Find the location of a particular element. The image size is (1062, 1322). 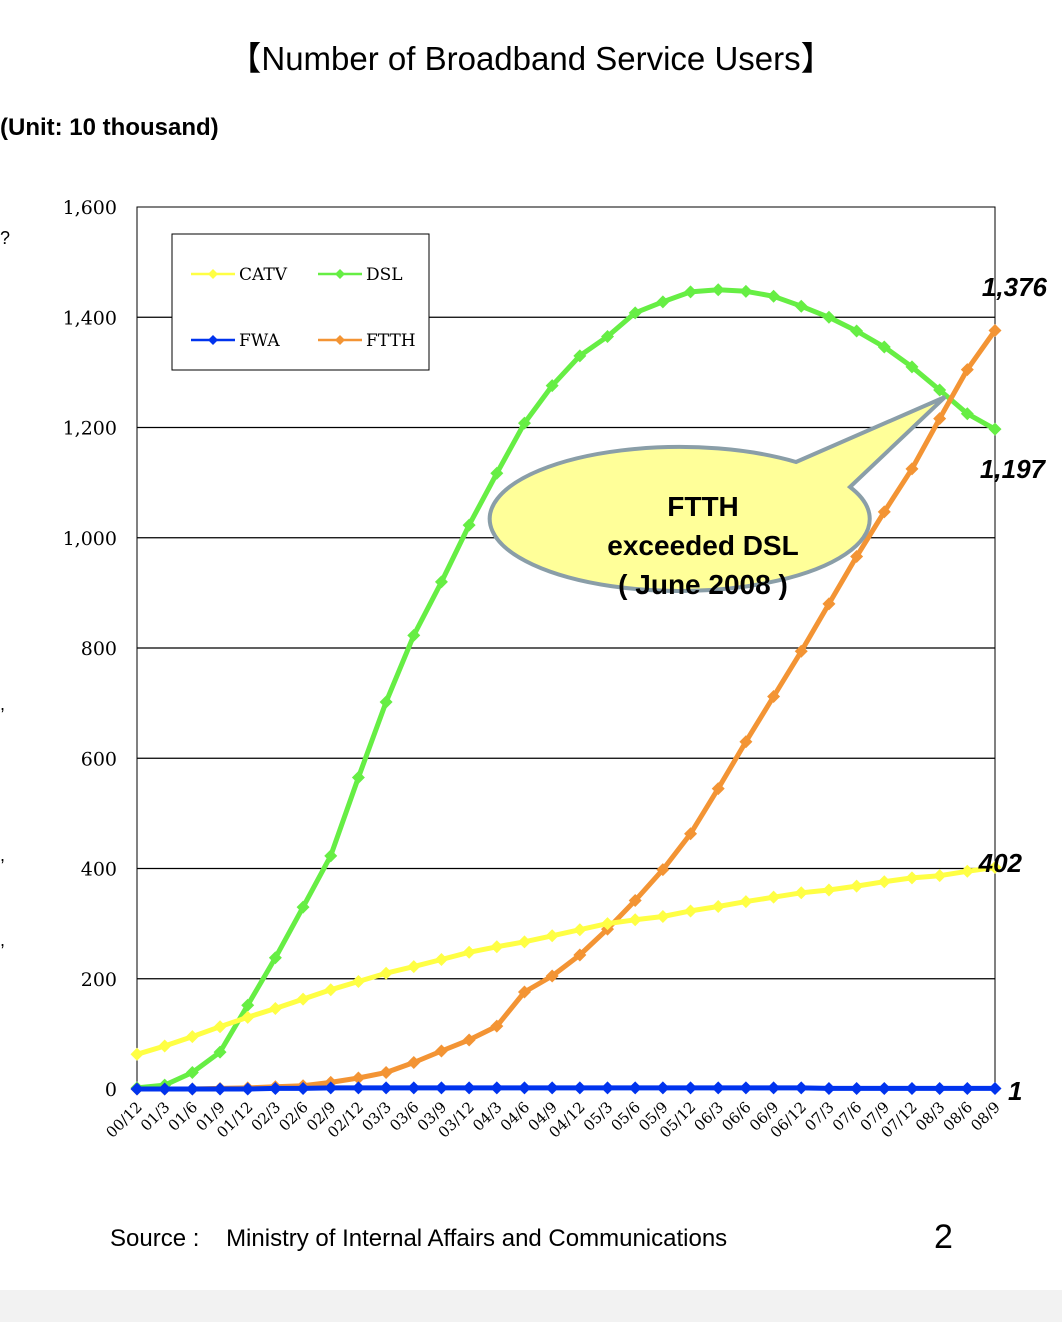

x-tick-label: 05/6 is located at coordinates (625, 1116).